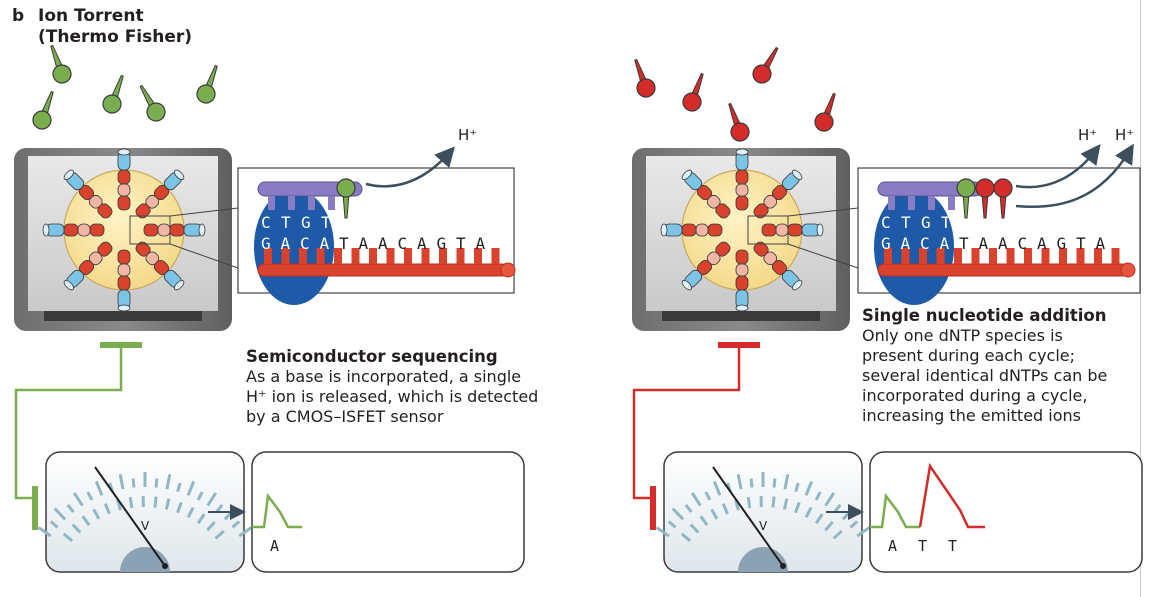 This screenshot has height=597, width=1149. Describe the element at coordinates (962, 335) in the screenshot. I see `right-caption-line: Only one dNTP species is` at that location.